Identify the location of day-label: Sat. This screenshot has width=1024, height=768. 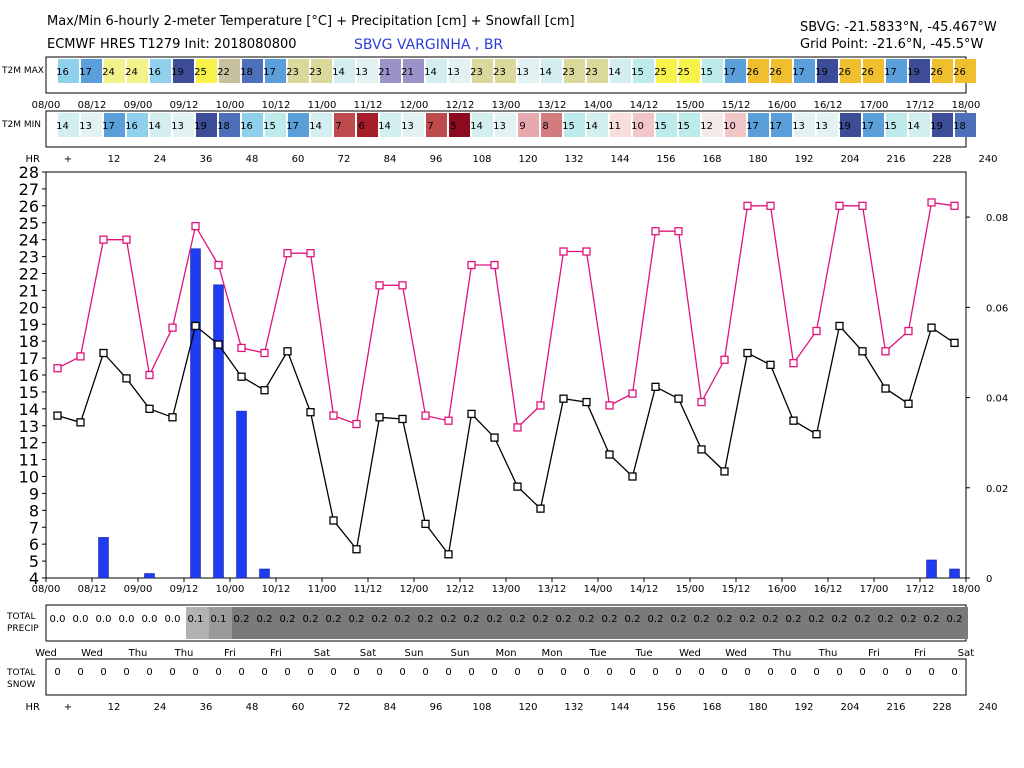
(322, 653).